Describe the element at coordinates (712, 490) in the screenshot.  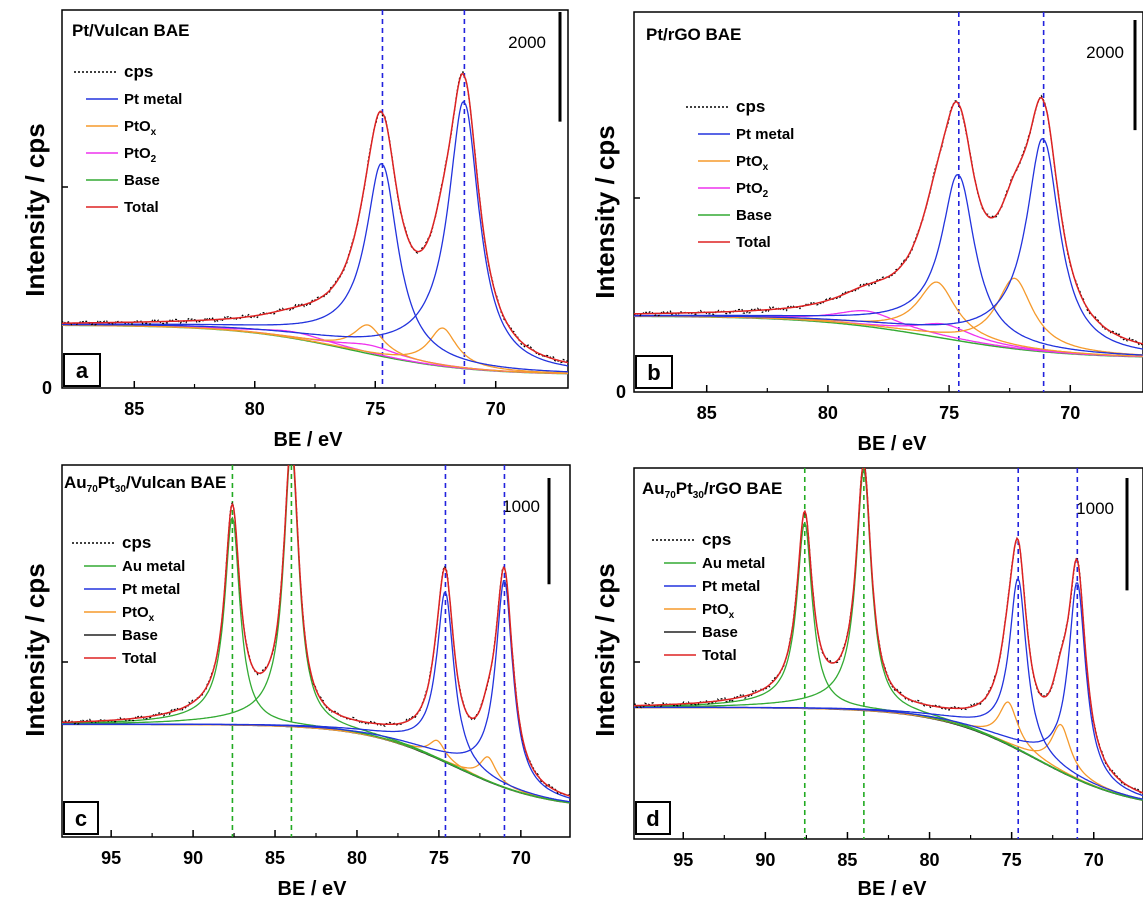
I see `panel-title: Au70Pt30/rGO BAE` at that location.